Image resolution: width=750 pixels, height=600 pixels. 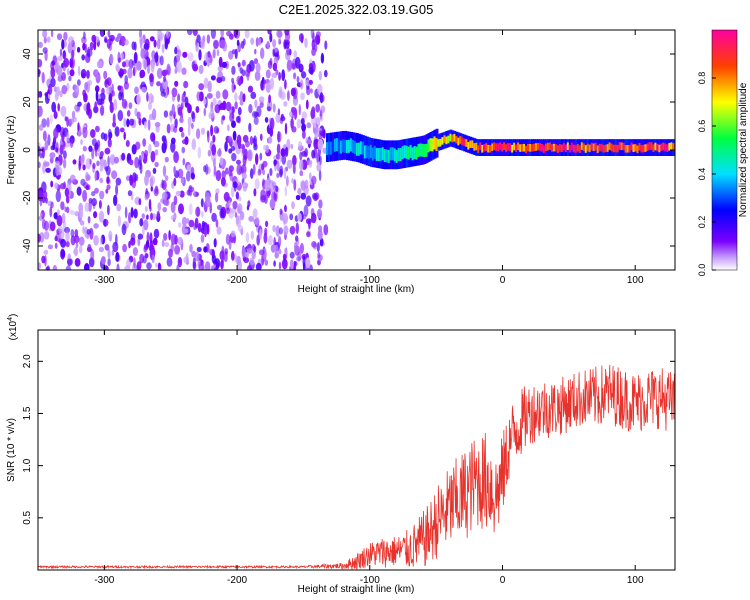 I want to click on y-tick-label: 1.5, so click(x=27, y=413).